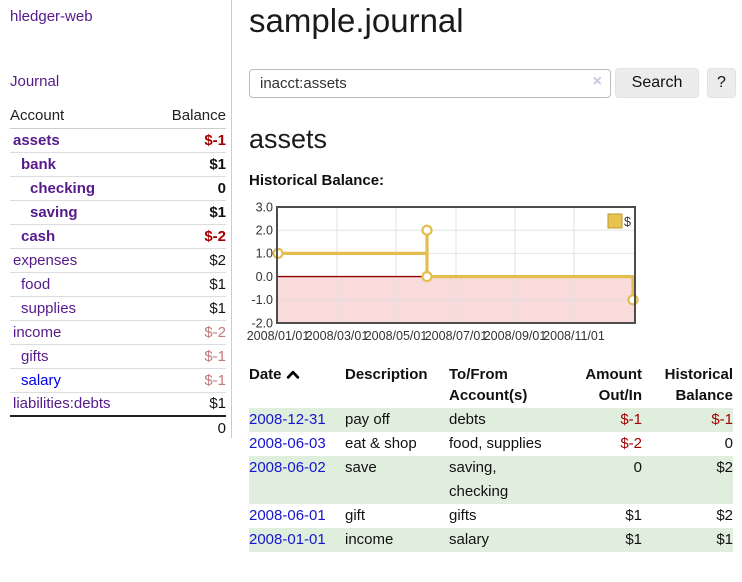 Image resolution: width=742 pixels, height=582 pixels. Describe the element at coordinates (118, 284) in the screenshot. I see `account-row-food: food $1` at that location.